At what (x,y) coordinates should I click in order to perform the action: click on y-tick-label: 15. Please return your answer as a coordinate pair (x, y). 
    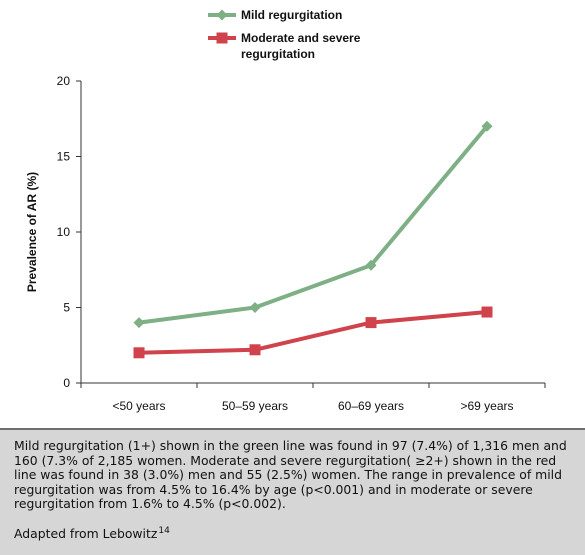
    Looking at the image, I should click on (64, 157).